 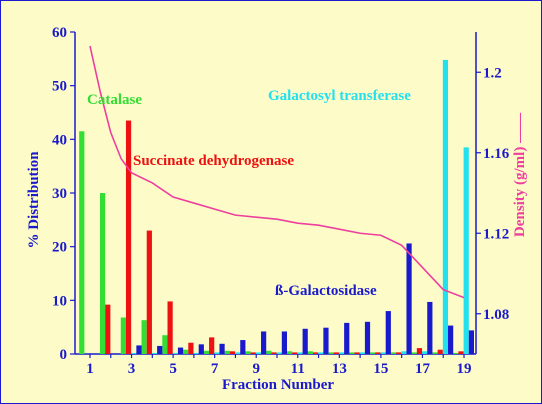 What do you see at coordinates (114, 100) in the screenshot?
I see `annotation-catalase: Catalase` at bounding box center [114, 100].